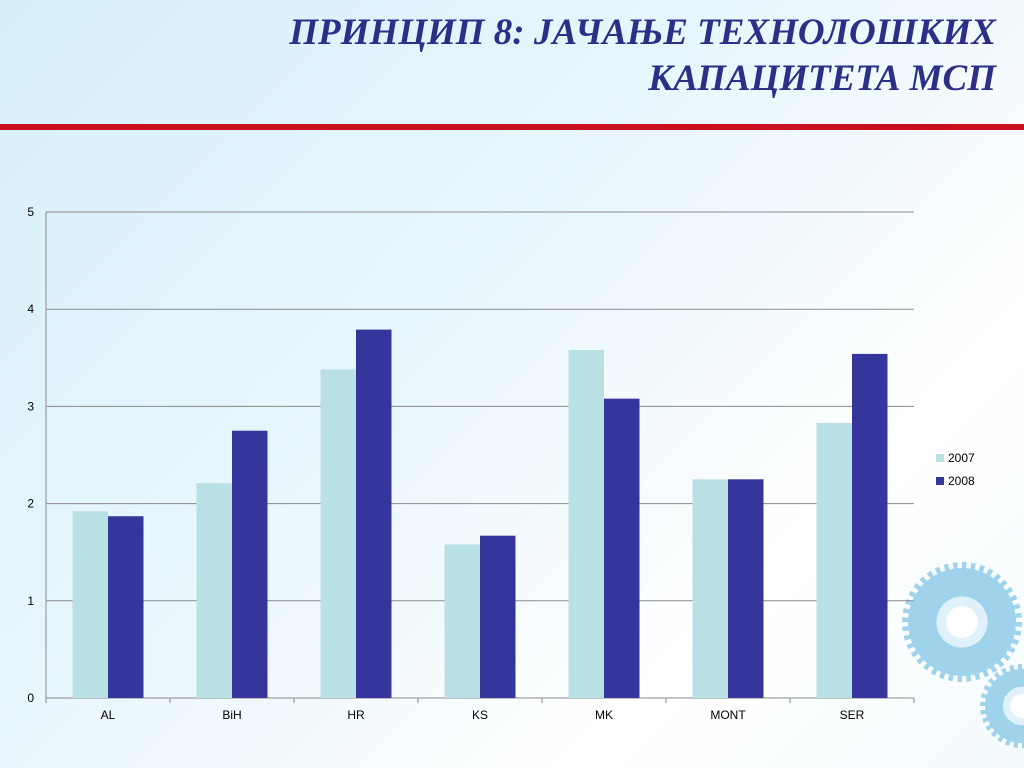 The width and height of the screenshot is (1024, 768). Describe the element at coordinates (940, 457) in the screenshot. I see `legend-swatch-2007` at that location.